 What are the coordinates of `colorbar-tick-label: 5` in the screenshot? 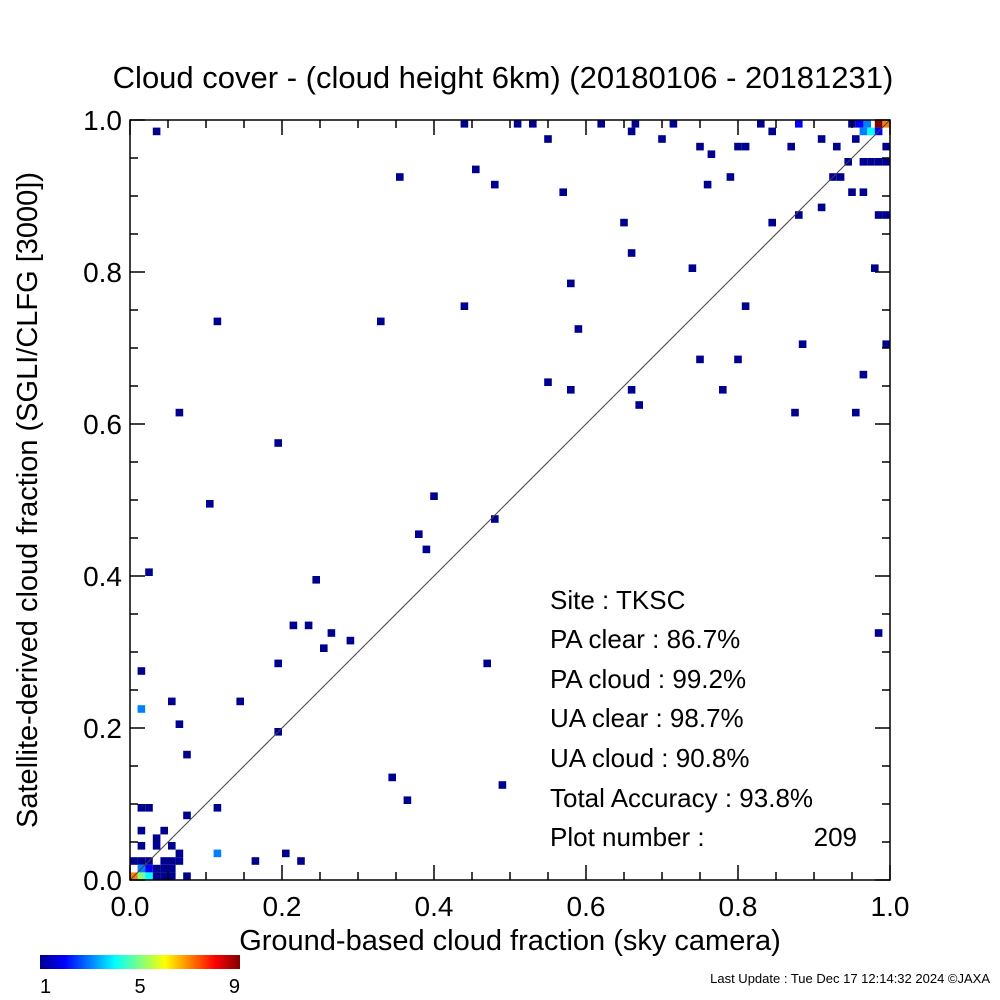 It's located at (139, 987).